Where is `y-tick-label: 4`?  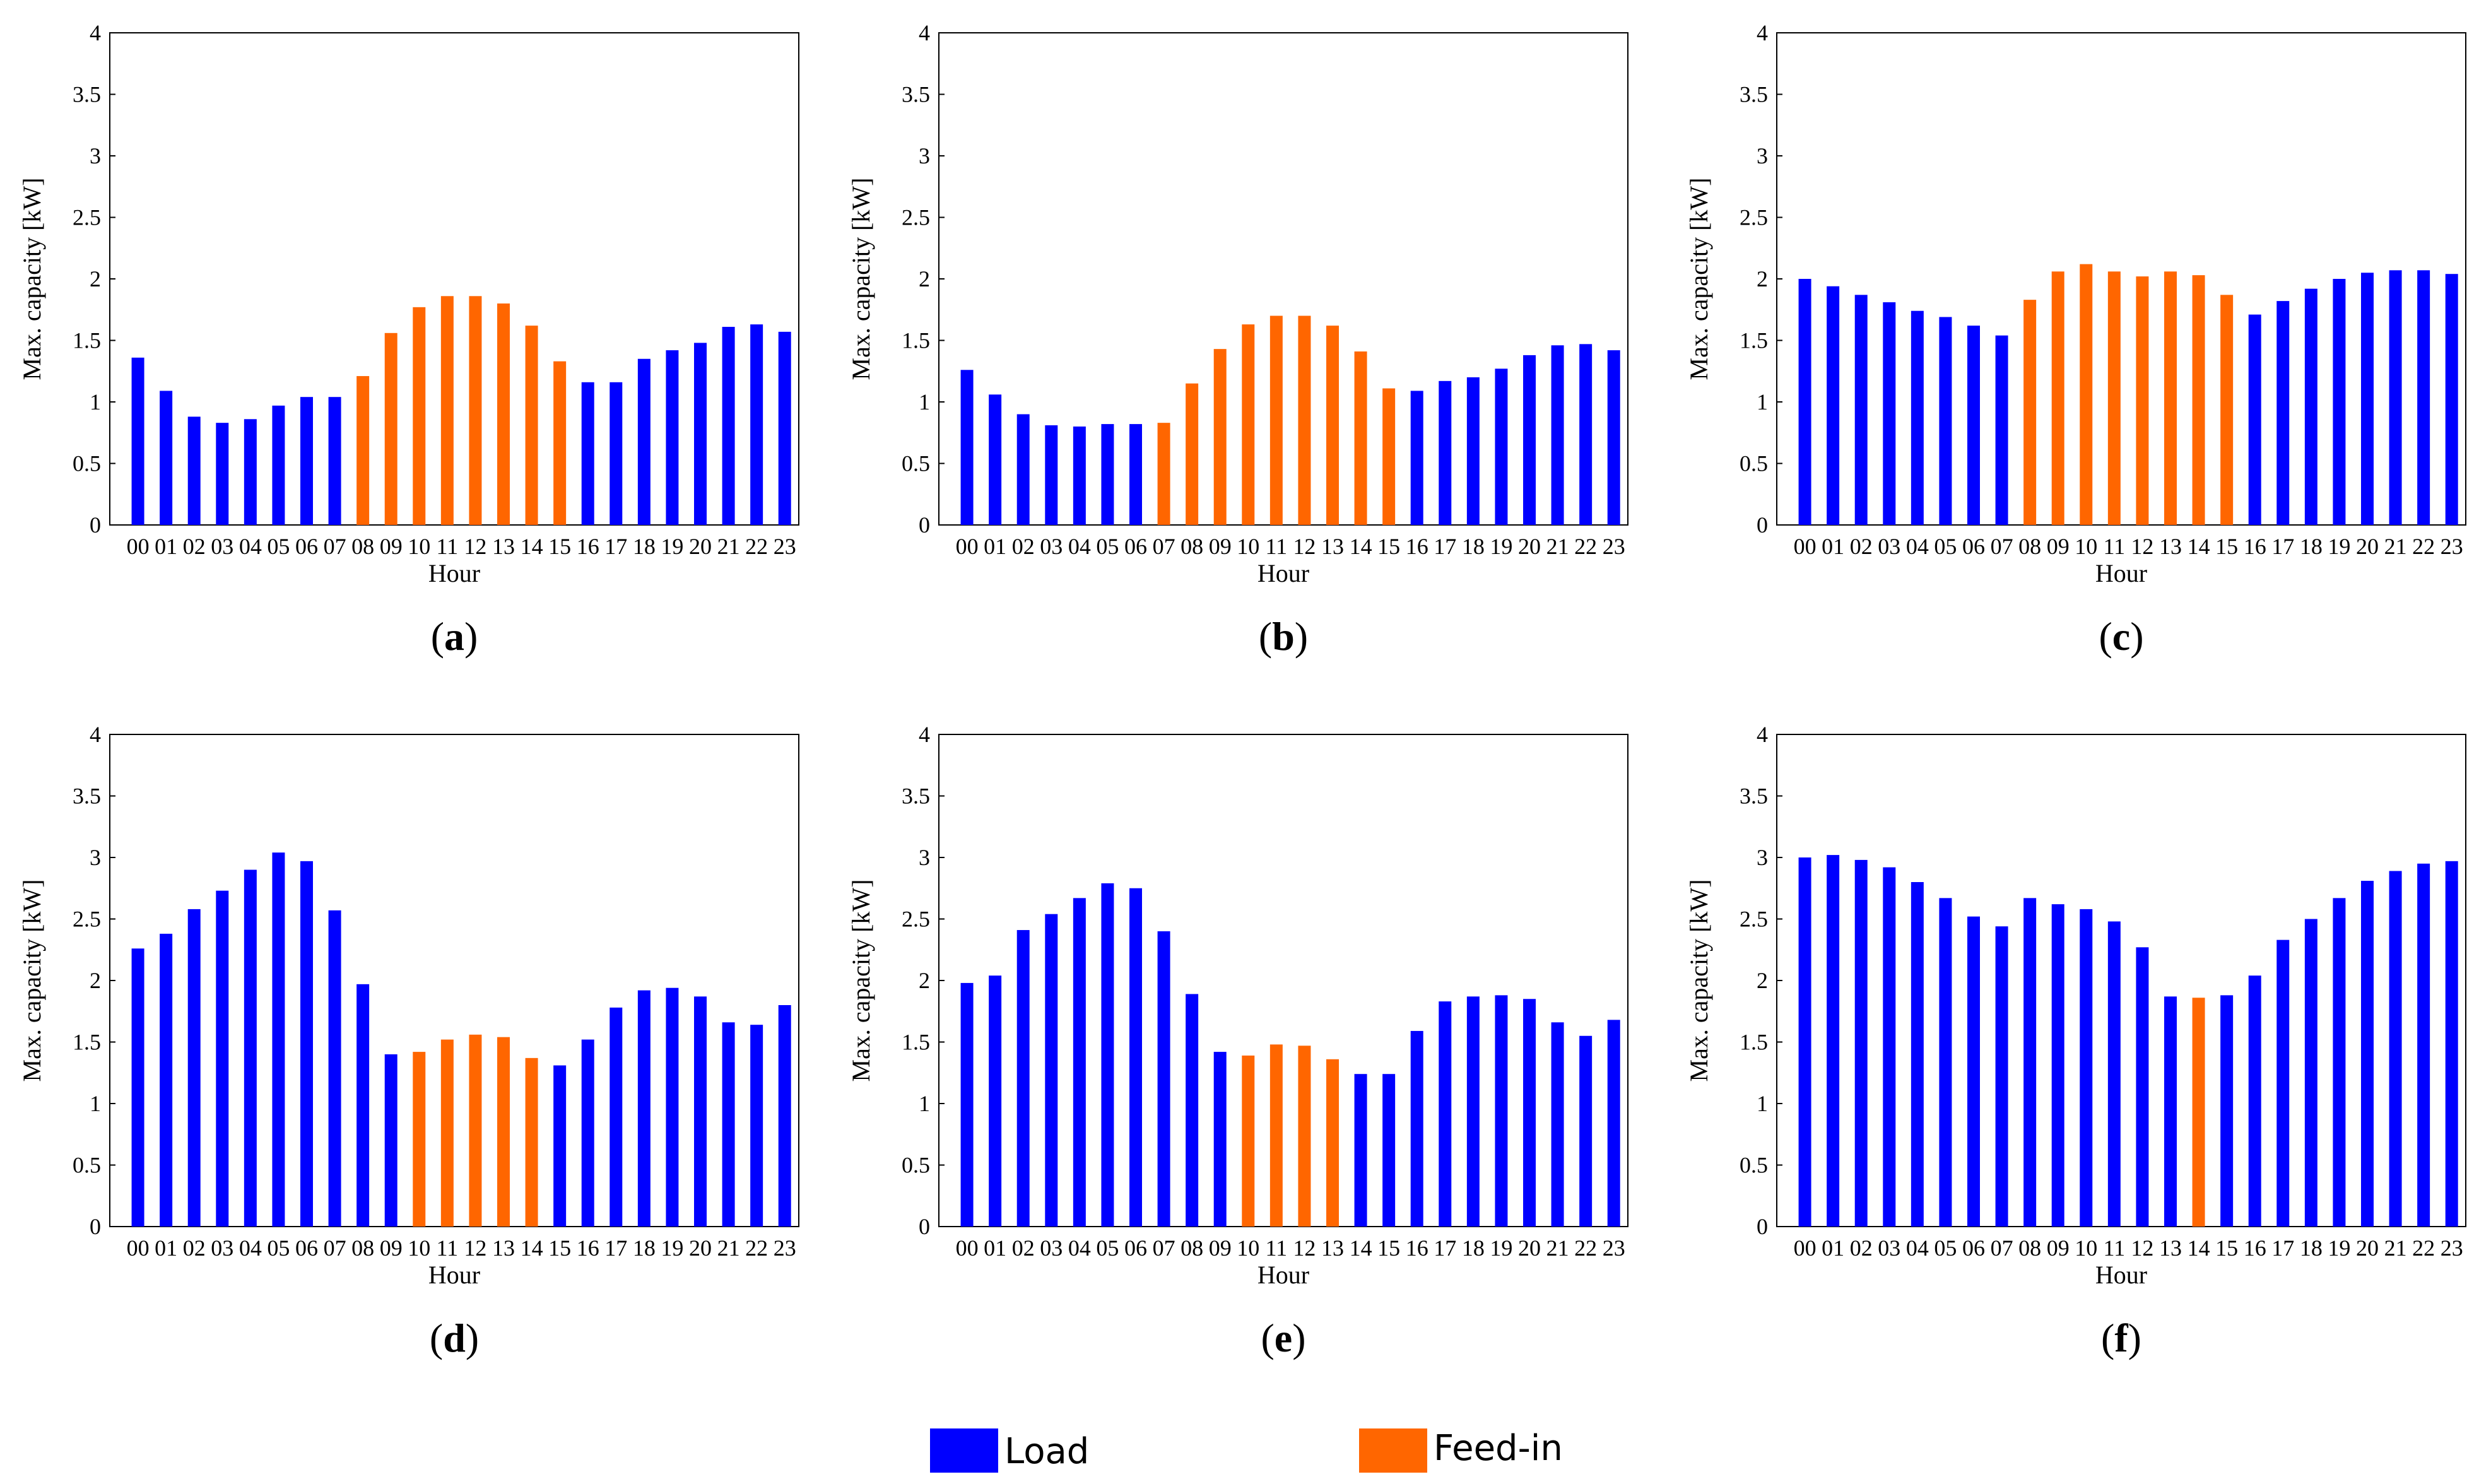 y-tick-label: 4 is located at coordinates (1762, 734).